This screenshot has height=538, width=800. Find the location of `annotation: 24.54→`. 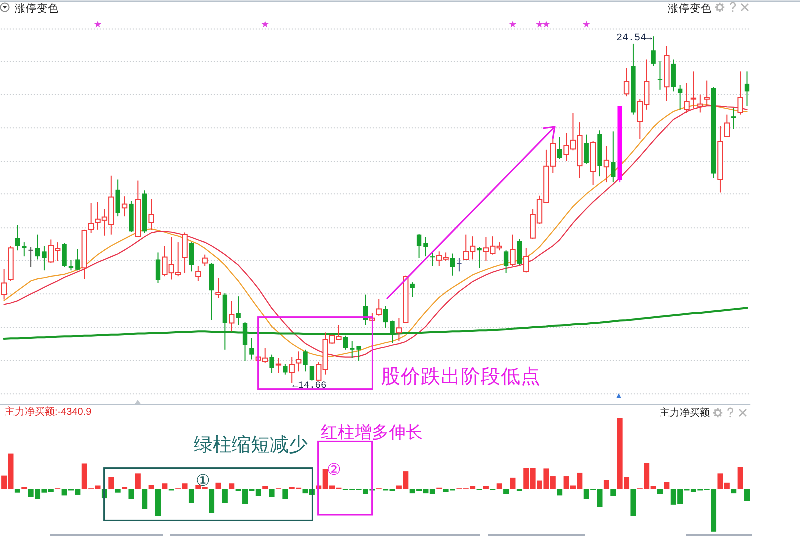

annotation: 24.54→ is located at coordinates (634, 38).